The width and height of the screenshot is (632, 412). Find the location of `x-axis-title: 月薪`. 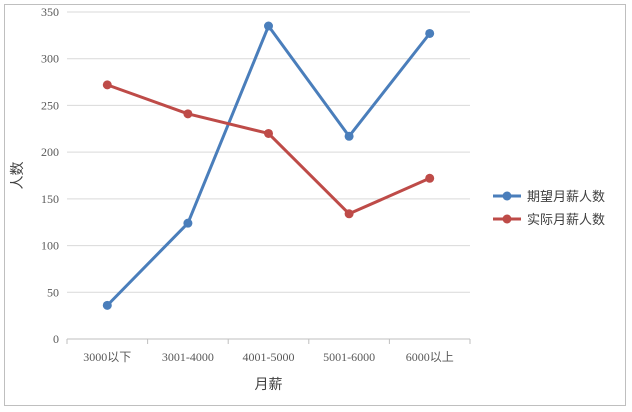

x-axis-title: 月薪 is located at coordinates (269, 385).